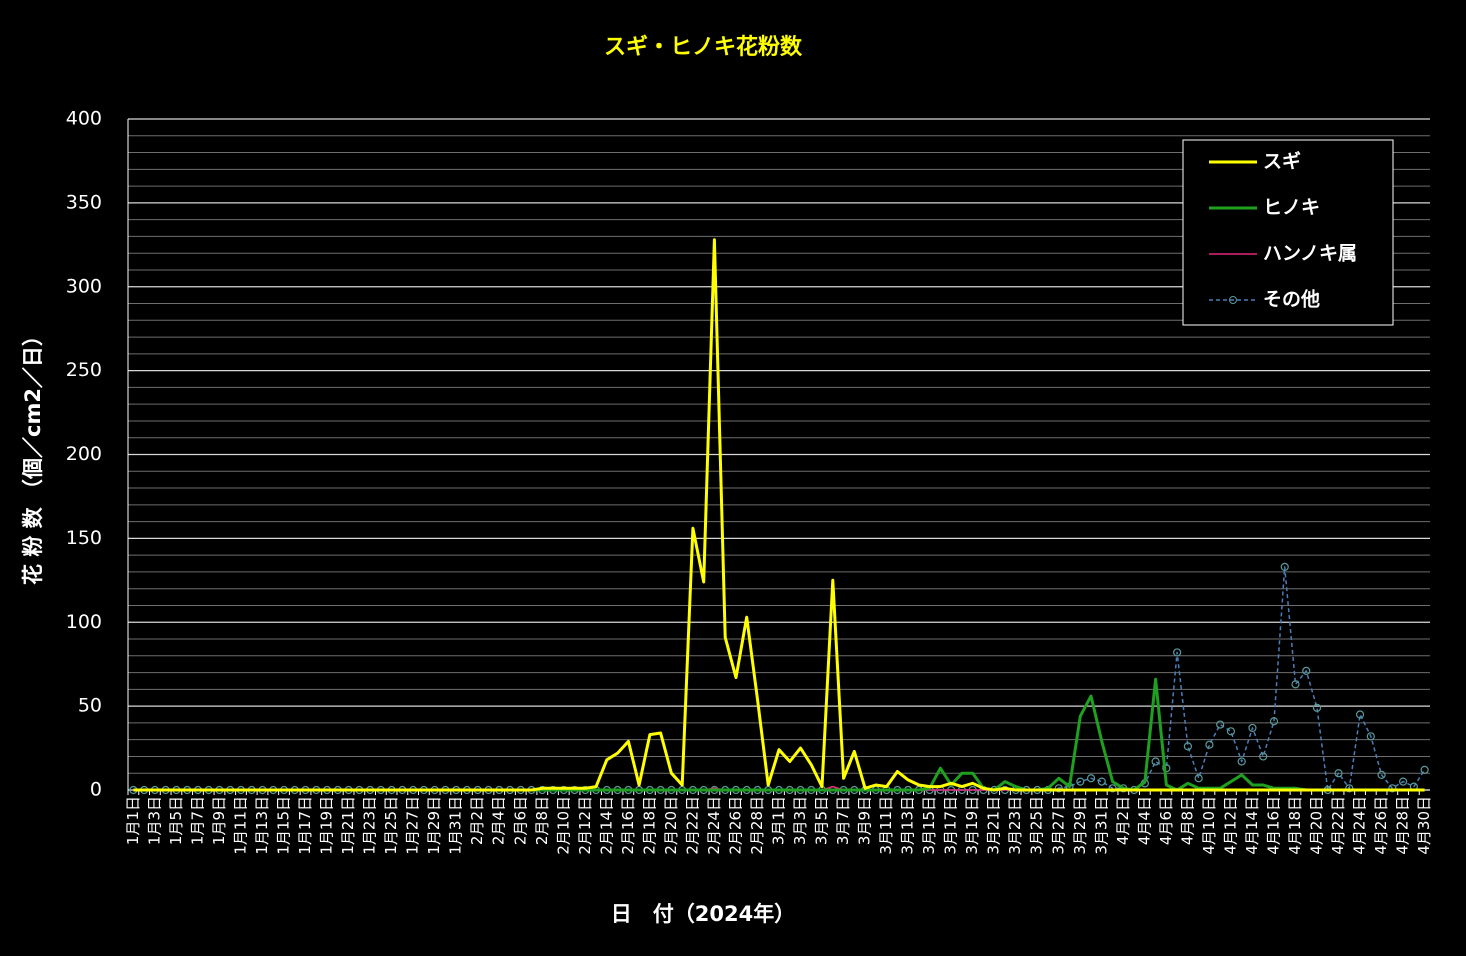 This screenshot has height=956, width=1466. Describe the element at coordinates (972, 825) in the screenshot. I see `x-tick-label: 3月19日` at that location.